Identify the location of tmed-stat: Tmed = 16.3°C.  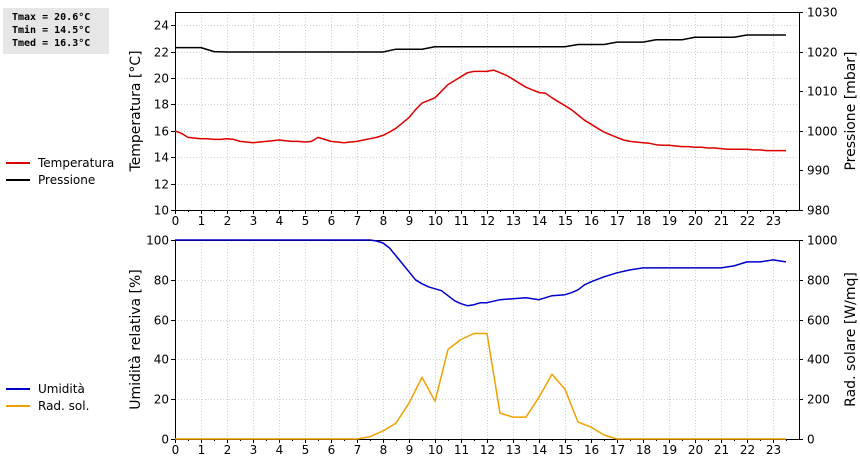
(51, 43).